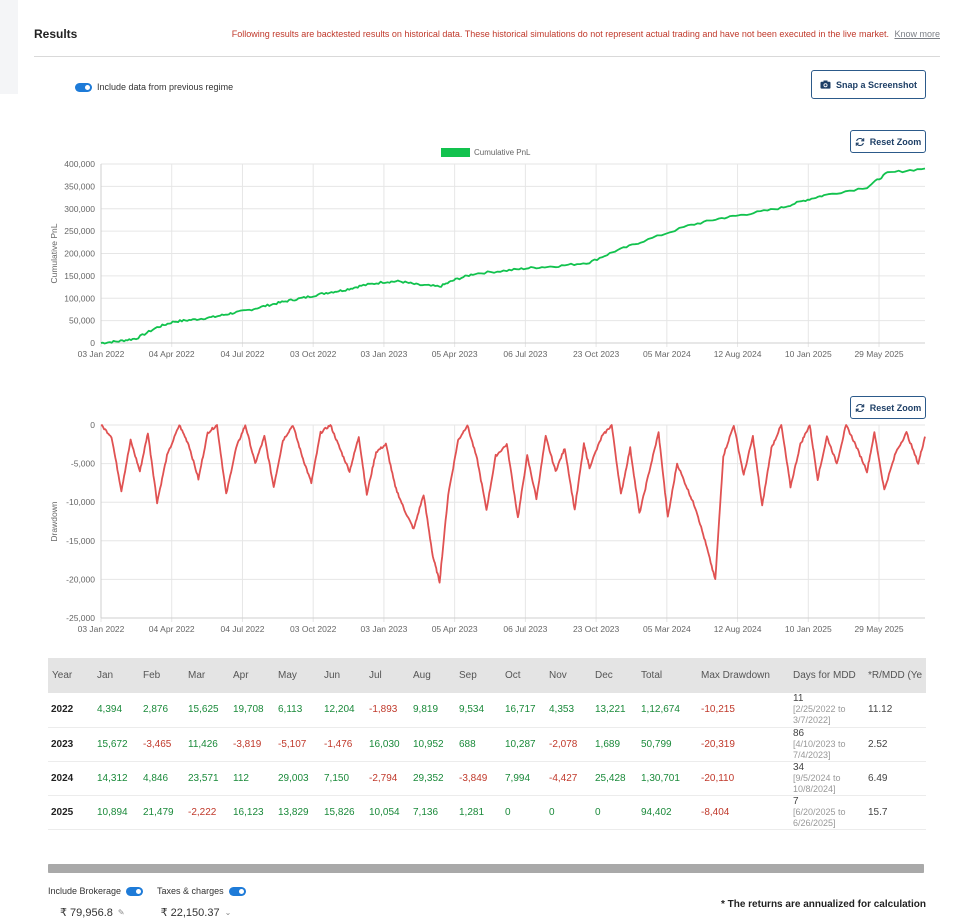  Describe the element at coordinates (502, 152) in the screenshot. I see `legend-label: Cumulative PnL` at that location.